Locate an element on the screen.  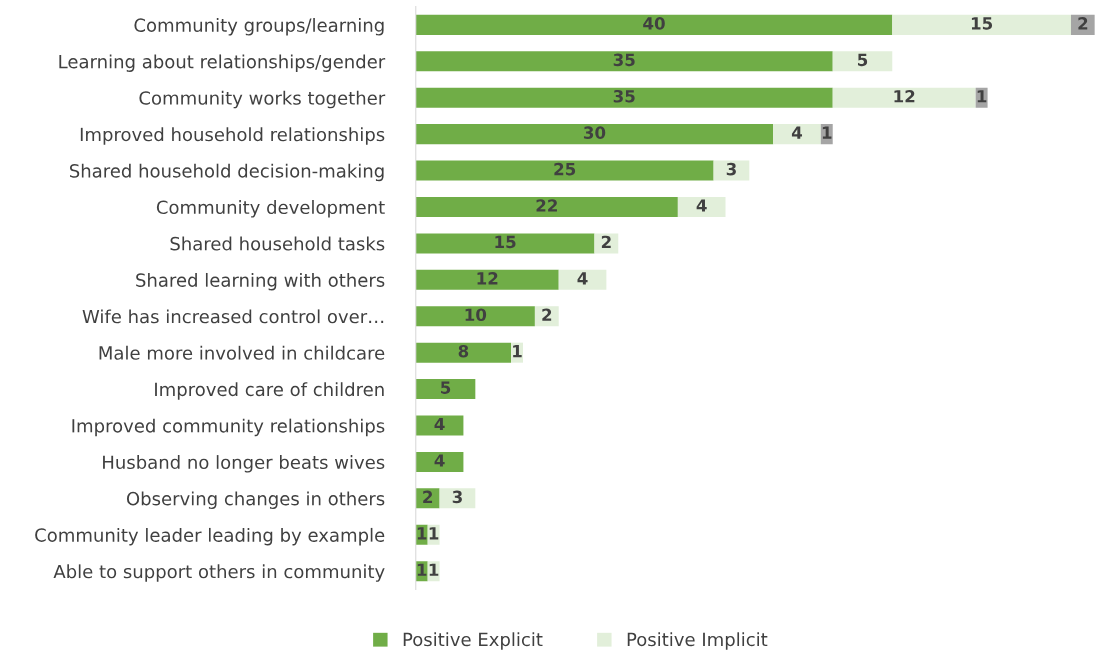
y-tick-label: Improved care of children is located at coordinates (269, 391).